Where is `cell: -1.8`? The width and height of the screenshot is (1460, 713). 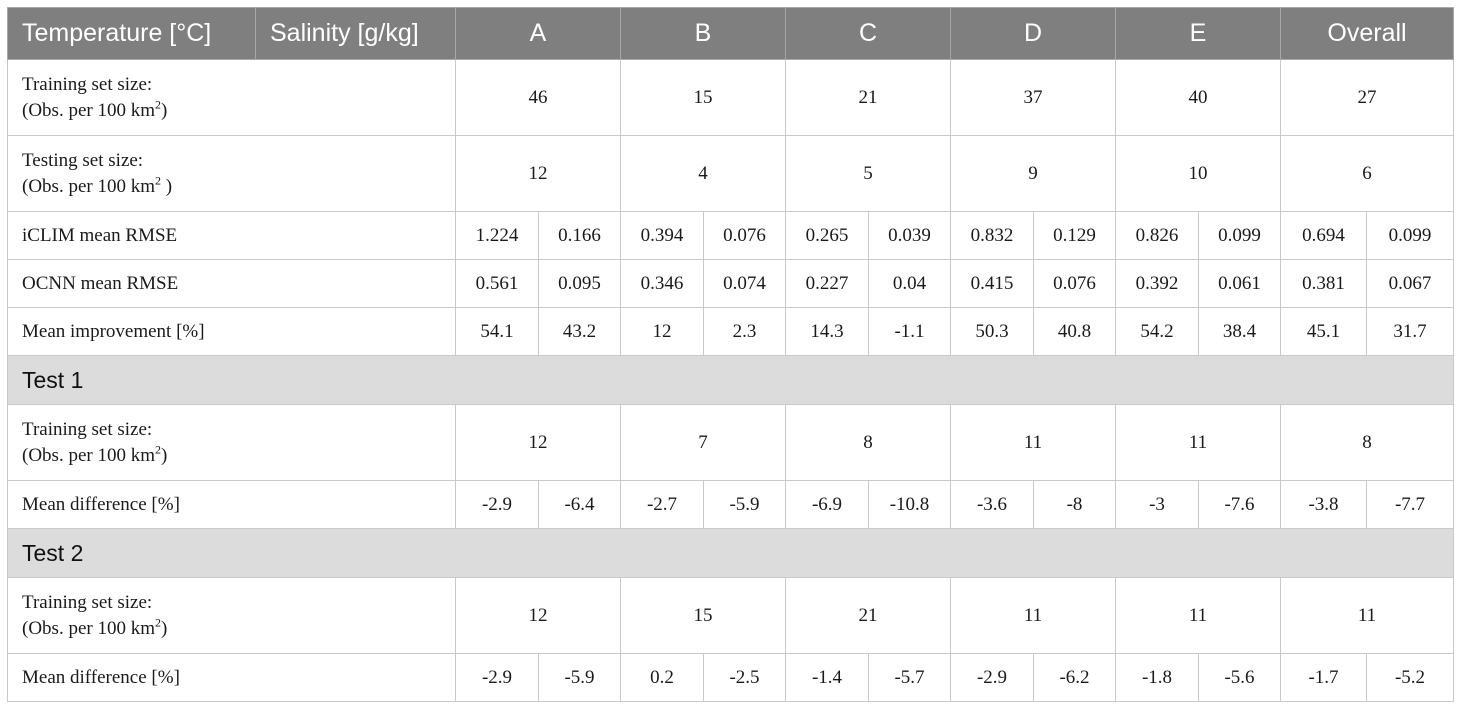
cell: -1.8 is located at coordinates (1157, 677).